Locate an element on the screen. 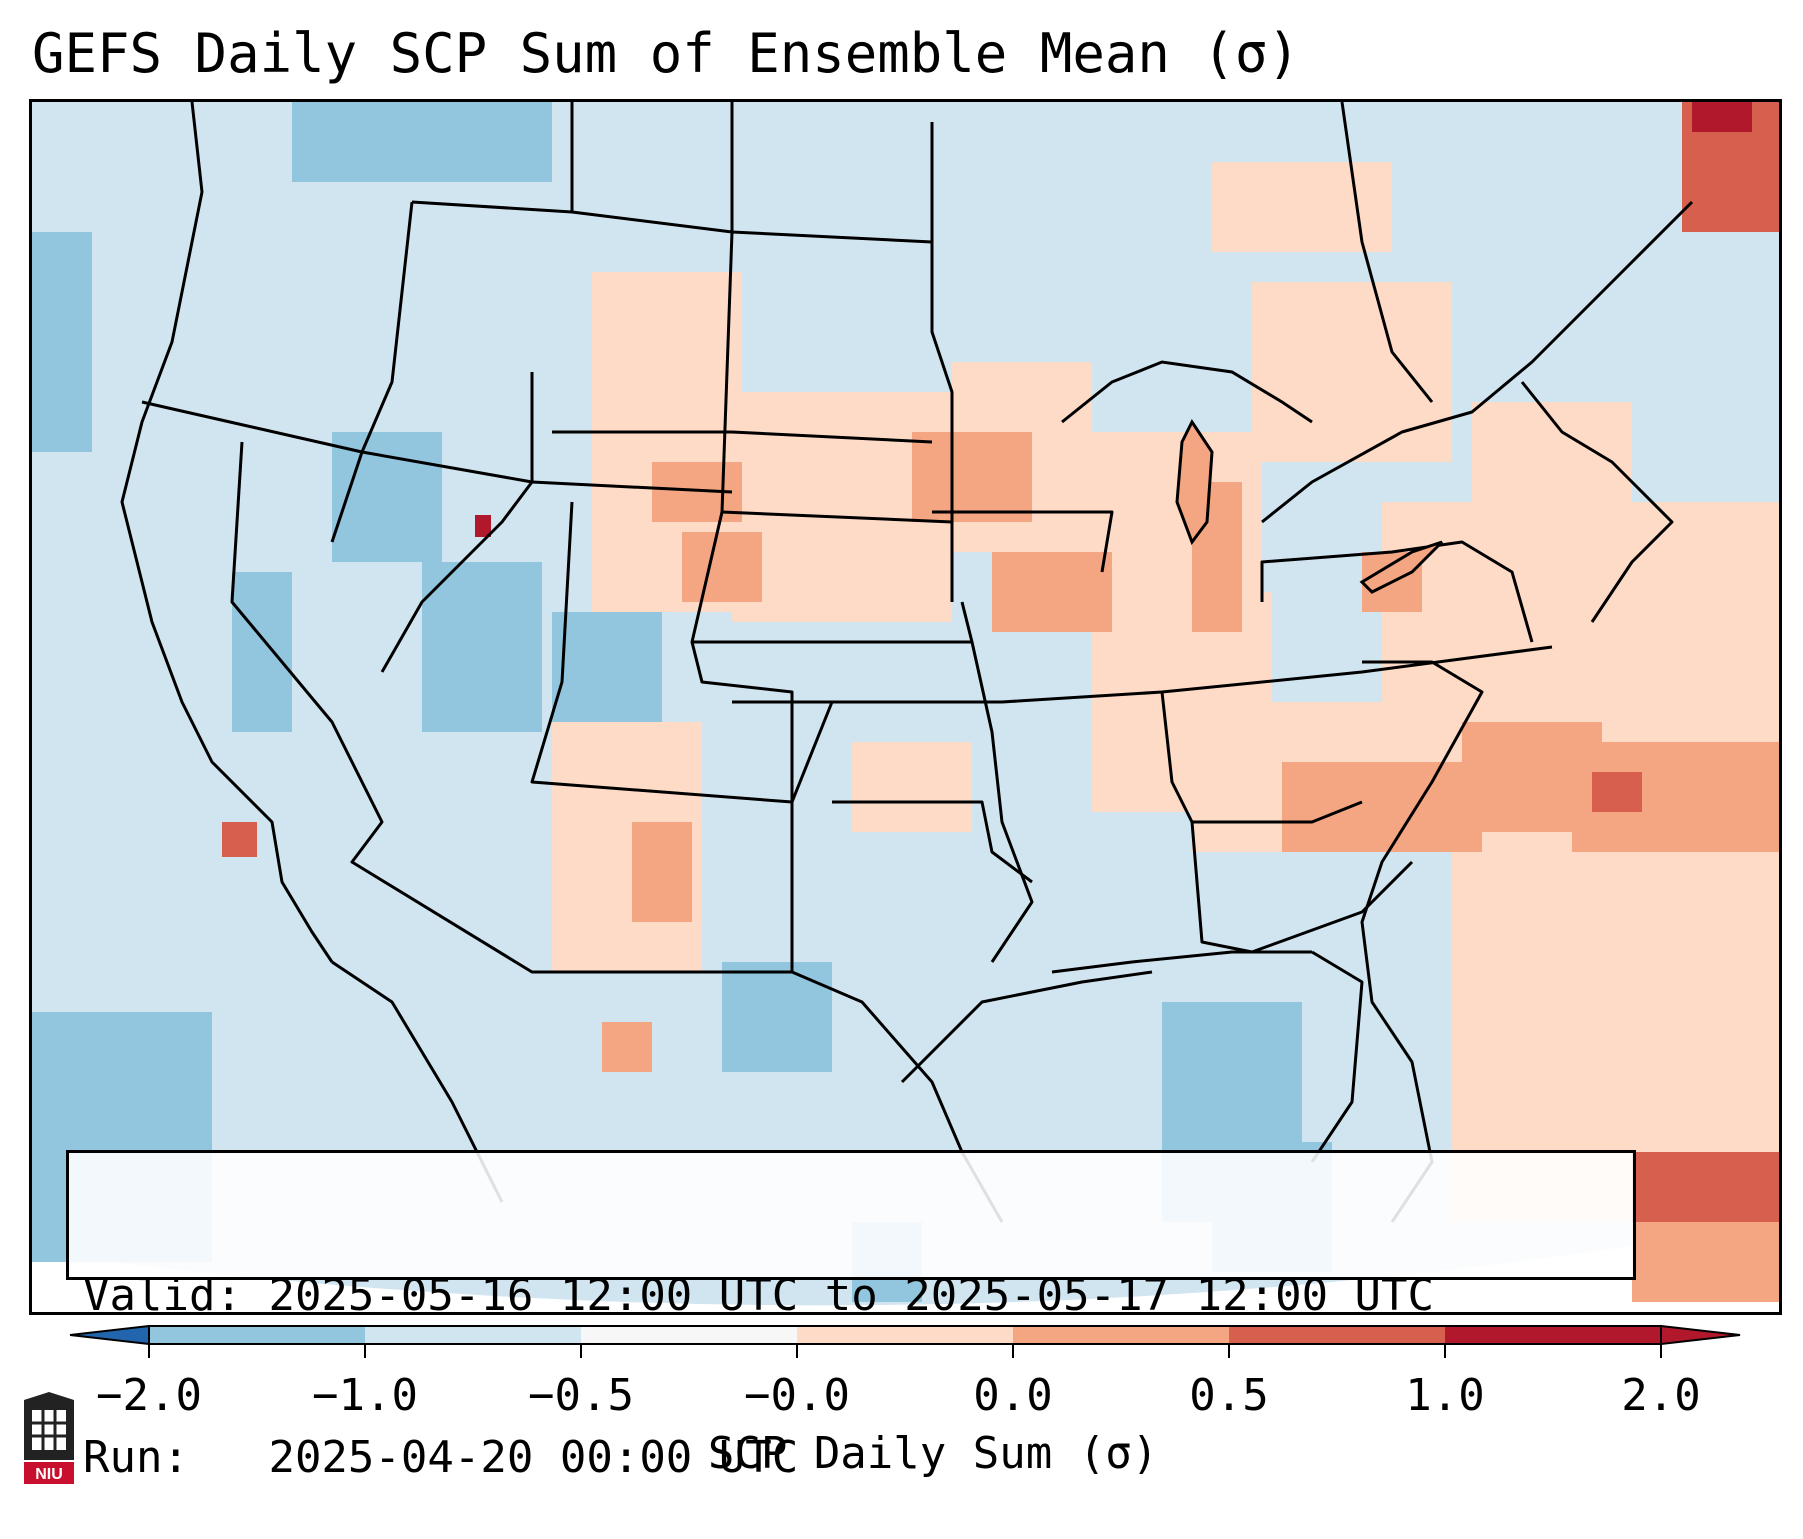 This screenshot has height=1539, width=1803. colorbar-tick-label: 0.5 is located at coordinates (1229, 1395).